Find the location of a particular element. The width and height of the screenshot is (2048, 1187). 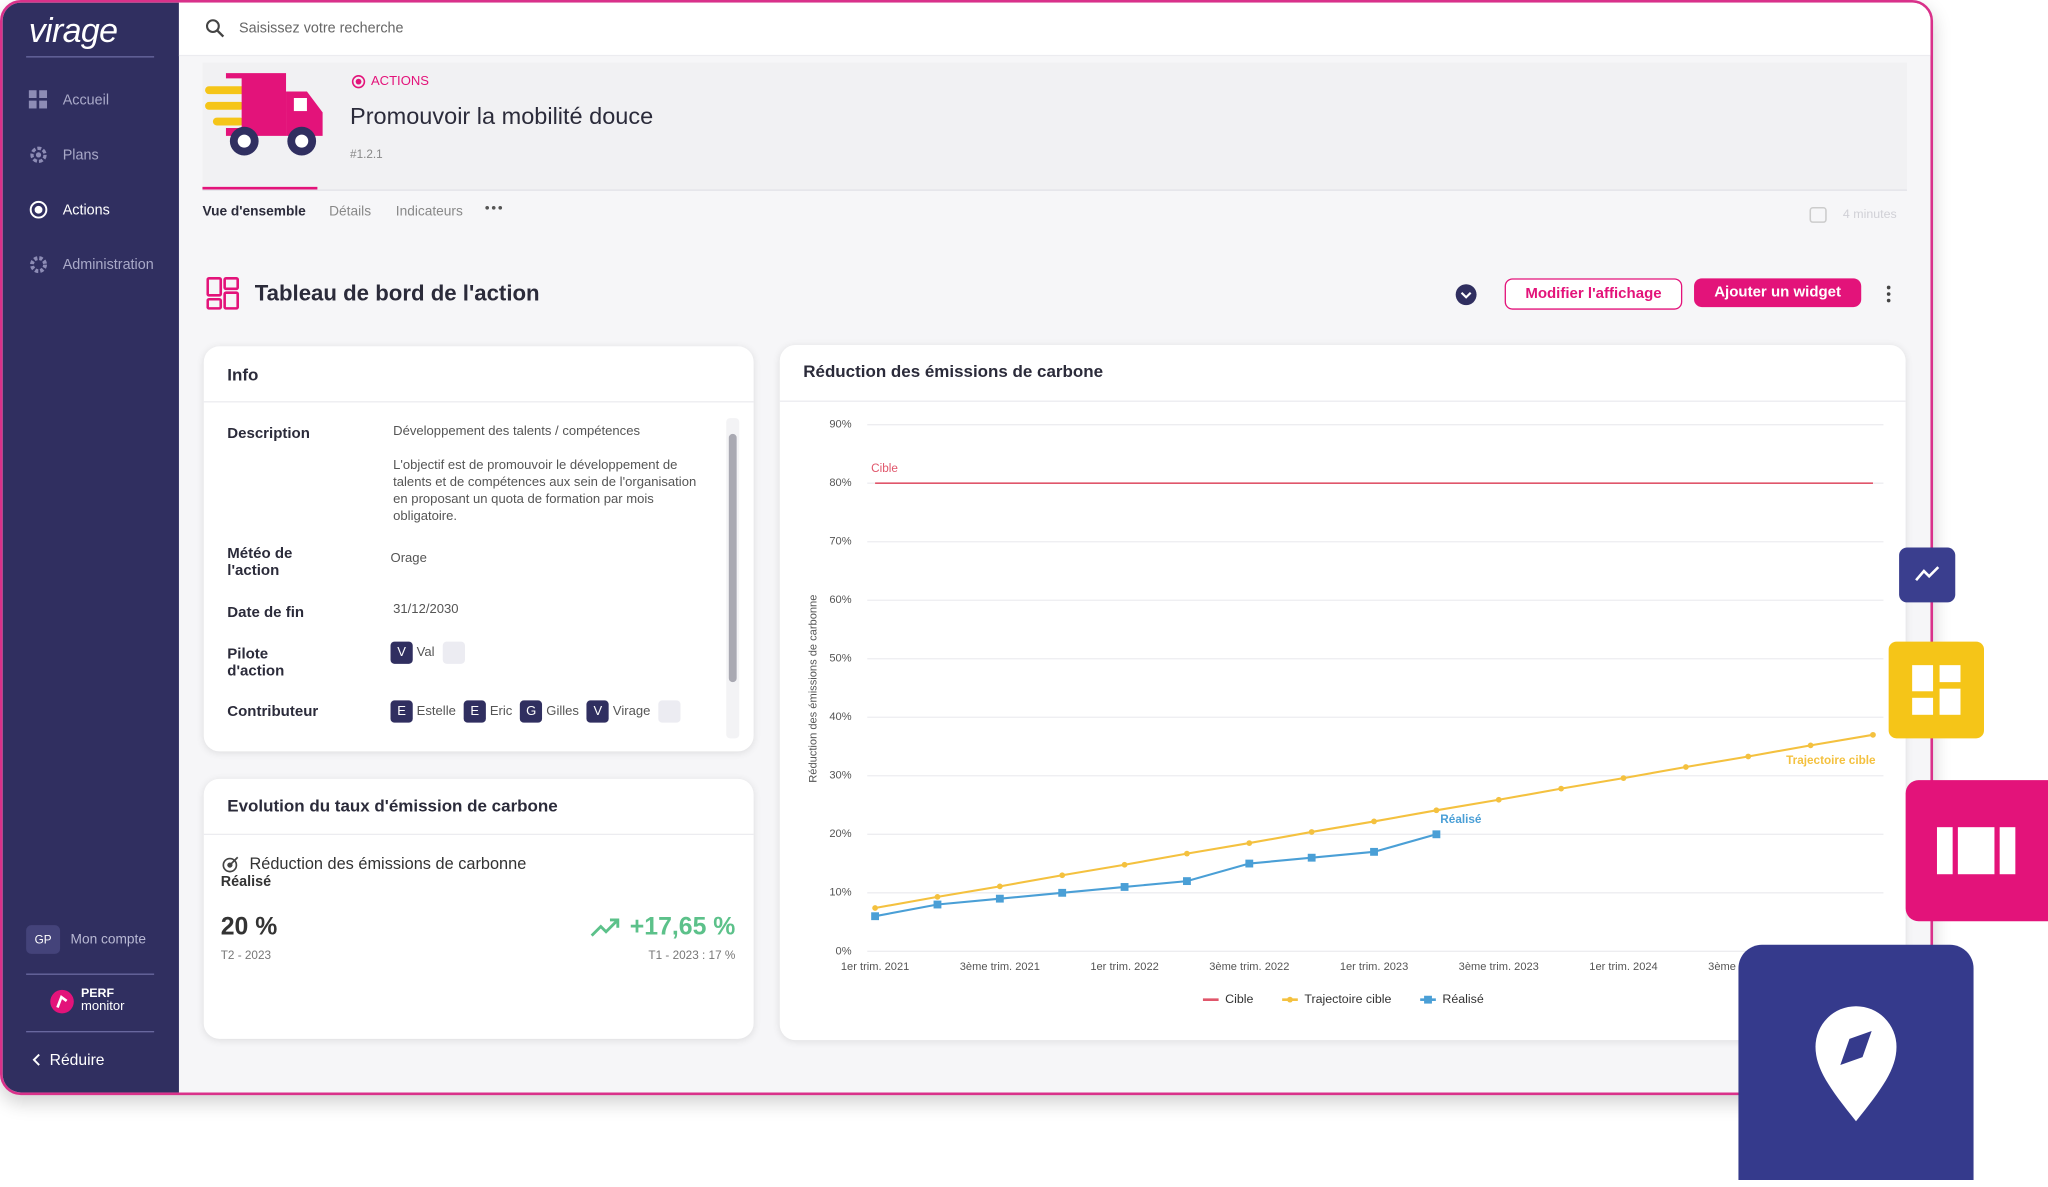

field-value: Développement des talents / compétences is located at coordinates (516, 432).